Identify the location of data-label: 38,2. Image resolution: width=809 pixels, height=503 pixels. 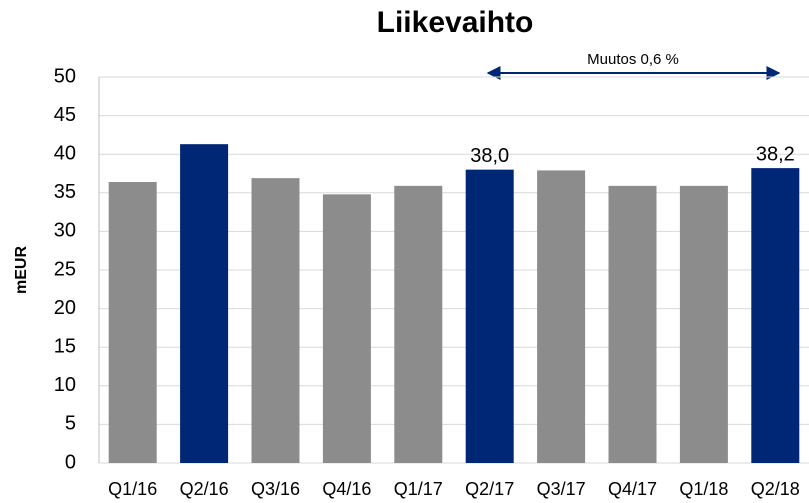
(775, 154).